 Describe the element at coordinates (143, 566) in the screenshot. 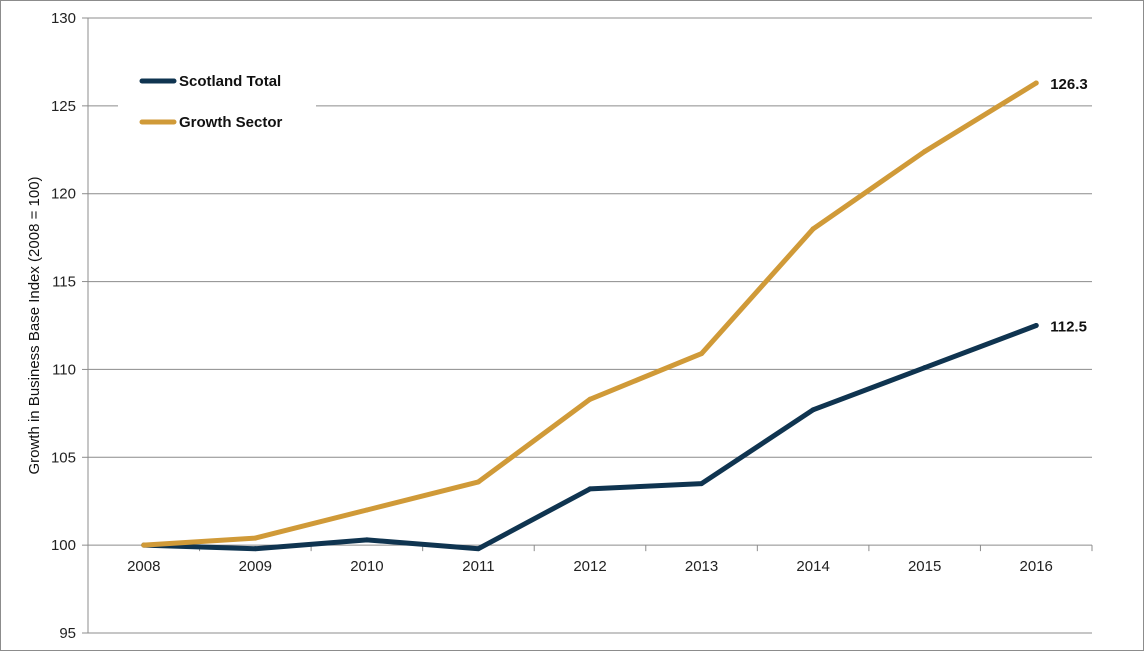

I see `x-tick-label-2008: 2008` at that location.